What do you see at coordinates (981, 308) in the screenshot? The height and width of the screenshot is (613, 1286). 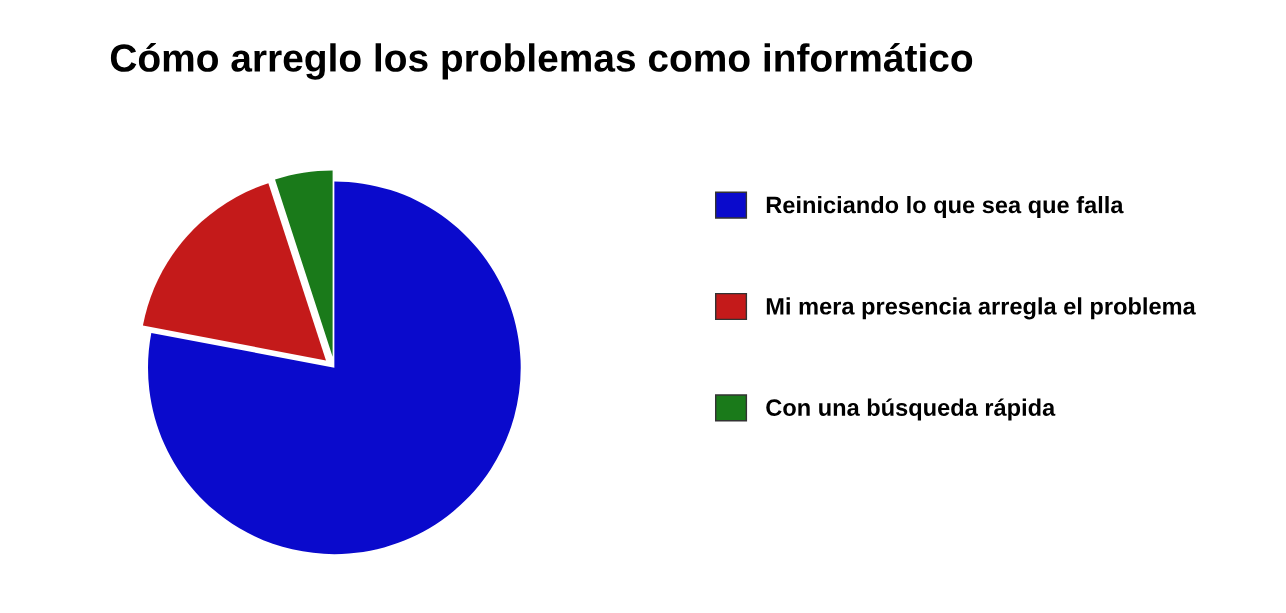 I see `legend-label: Mi mera presencia arregla el problema` at bounding box center [981, 308].